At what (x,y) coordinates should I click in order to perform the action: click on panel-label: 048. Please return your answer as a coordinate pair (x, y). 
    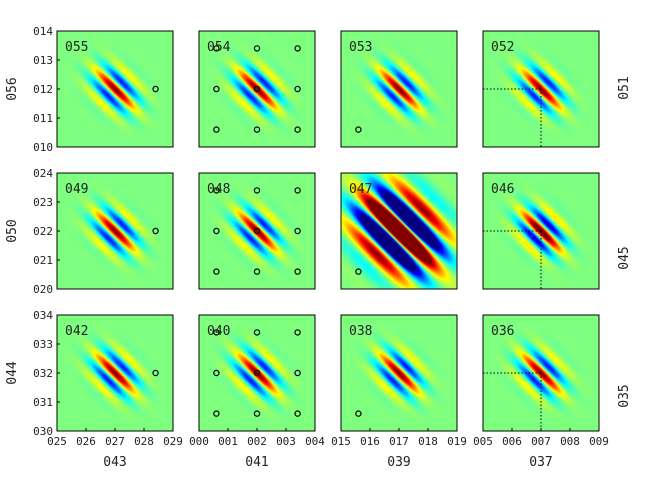
    Looking at the image, I should click on (218, 189).